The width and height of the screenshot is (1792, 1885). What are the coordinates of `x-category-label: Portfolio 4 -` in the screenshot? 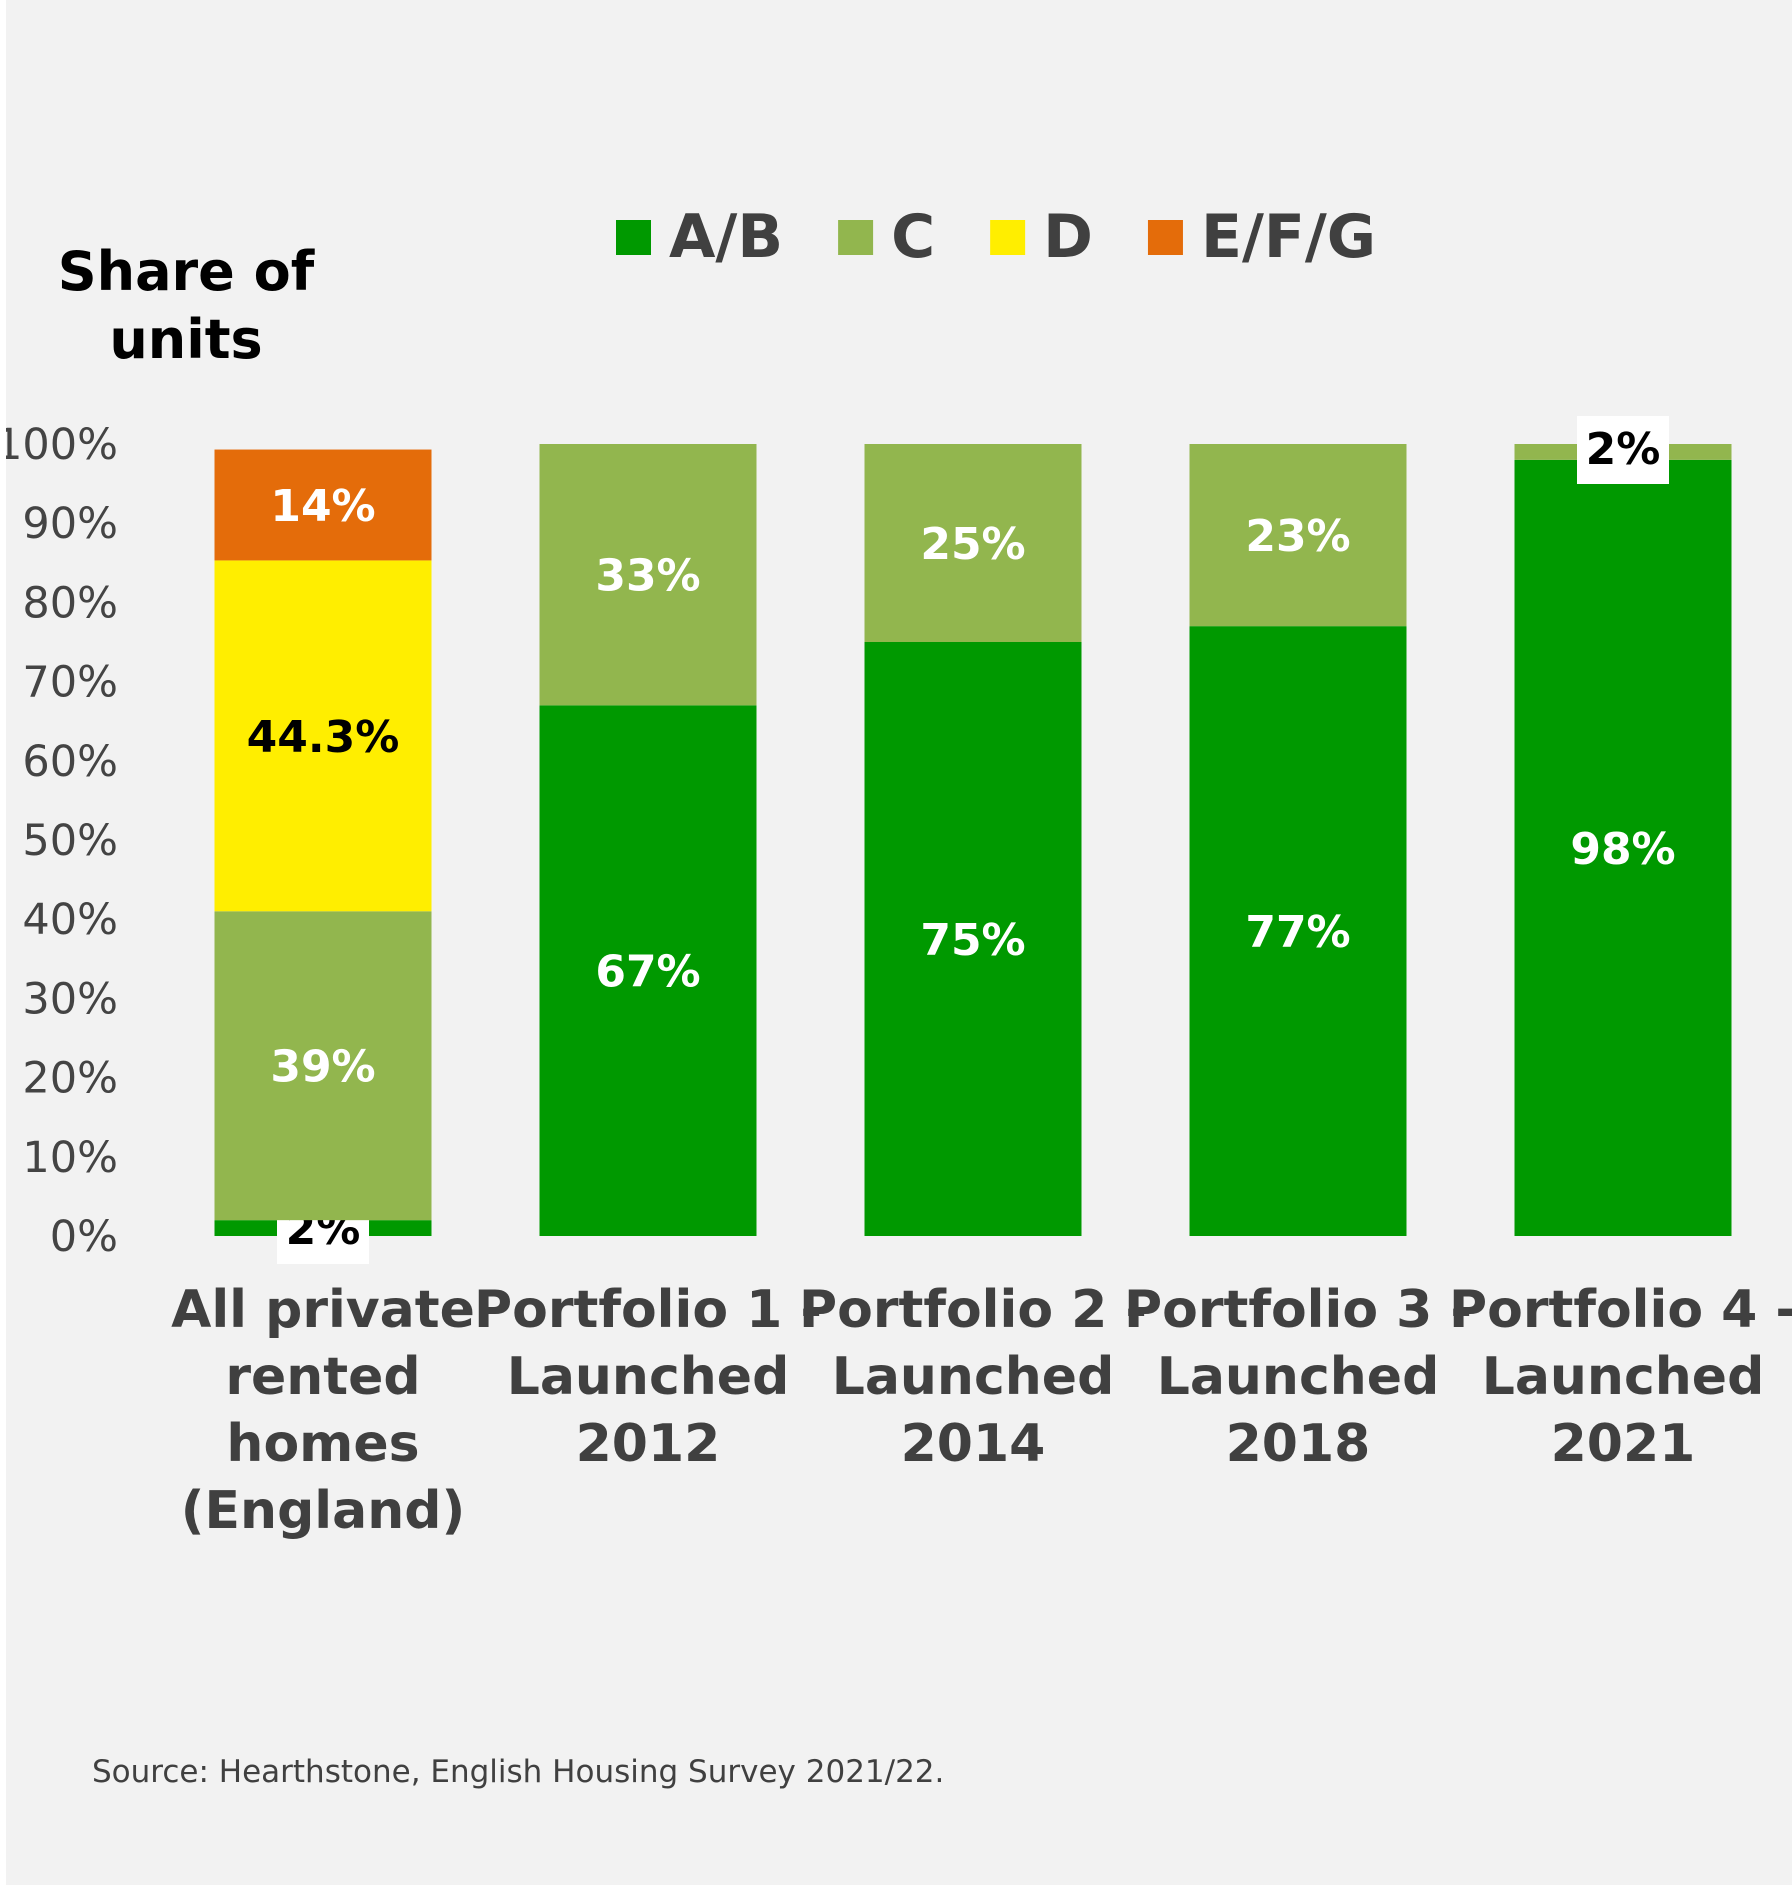 It's located at (1620, 1310).